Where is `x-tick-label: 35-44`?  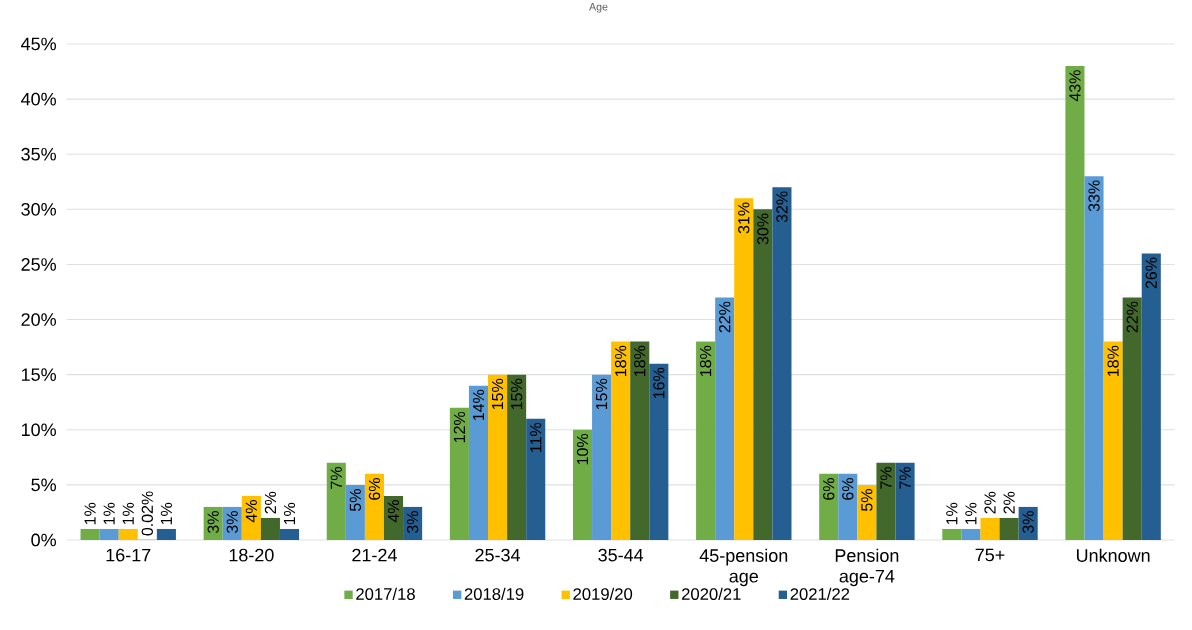 x-tick-label: 35-44 is located at coordinates (621, 555).